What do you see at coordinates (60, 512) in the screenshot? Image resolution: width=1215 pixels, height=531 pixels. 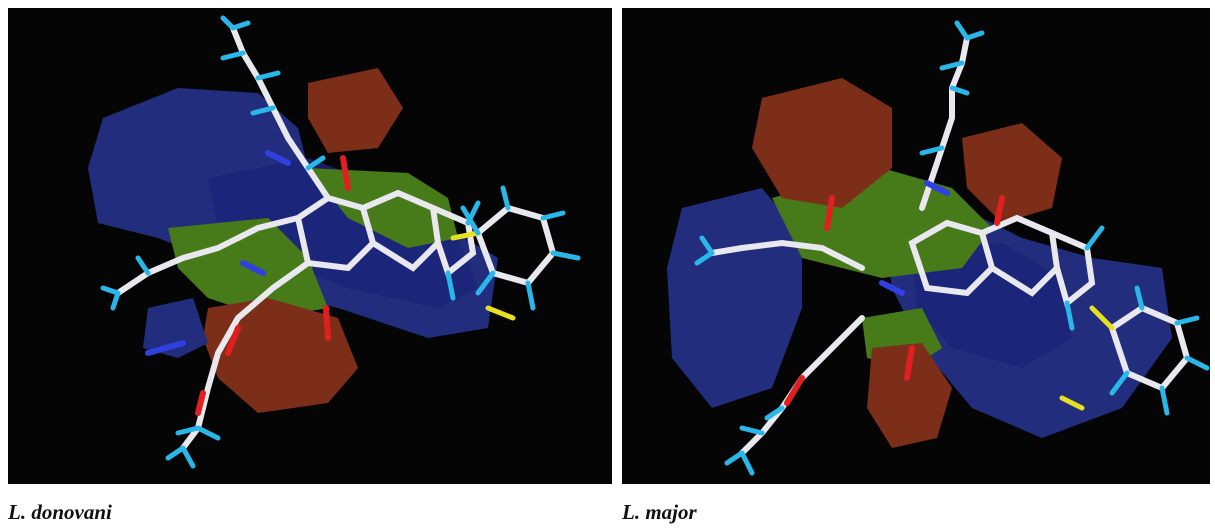 I see `caption-donovani: L. donovani` at bounding box center [60, 512].